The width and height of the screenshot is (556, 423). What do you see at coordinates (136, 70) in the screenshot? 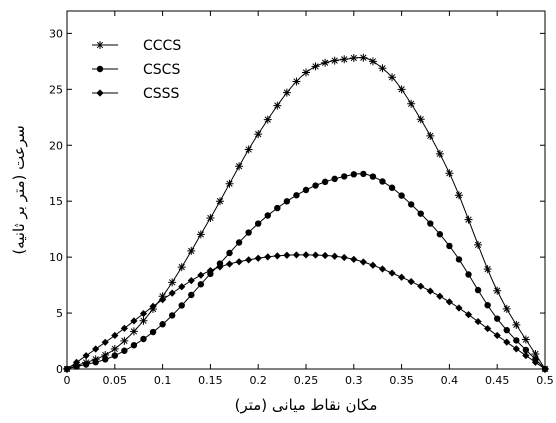
I see `legend-item-cscs: CSCS` at bounding box center [136, 70].